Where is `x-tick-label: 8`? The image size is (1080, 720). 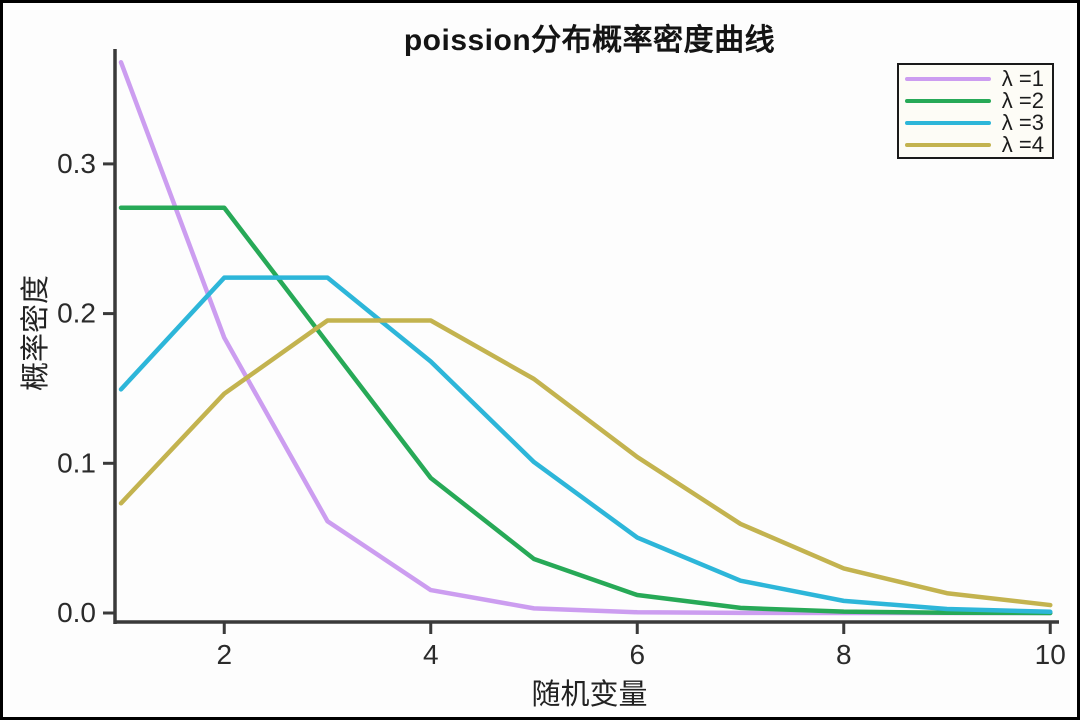
x-tick-label: 8 is located at coordinates (844, 654).